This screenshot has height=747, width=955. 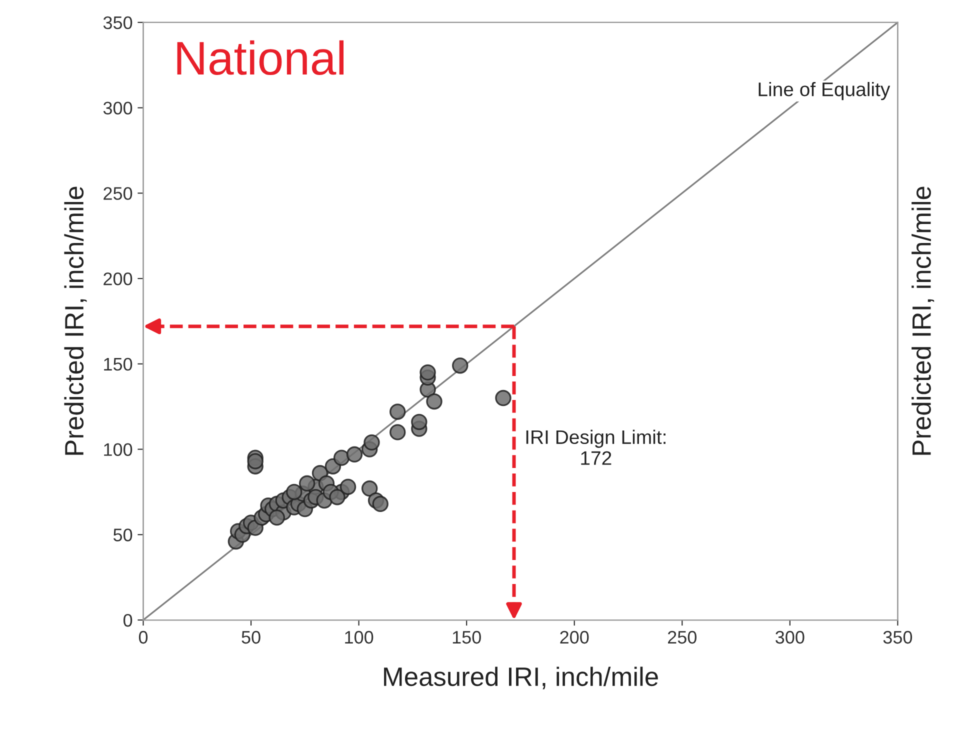 I want to click on y-tick-label: 250, so click(x=118, y=193).